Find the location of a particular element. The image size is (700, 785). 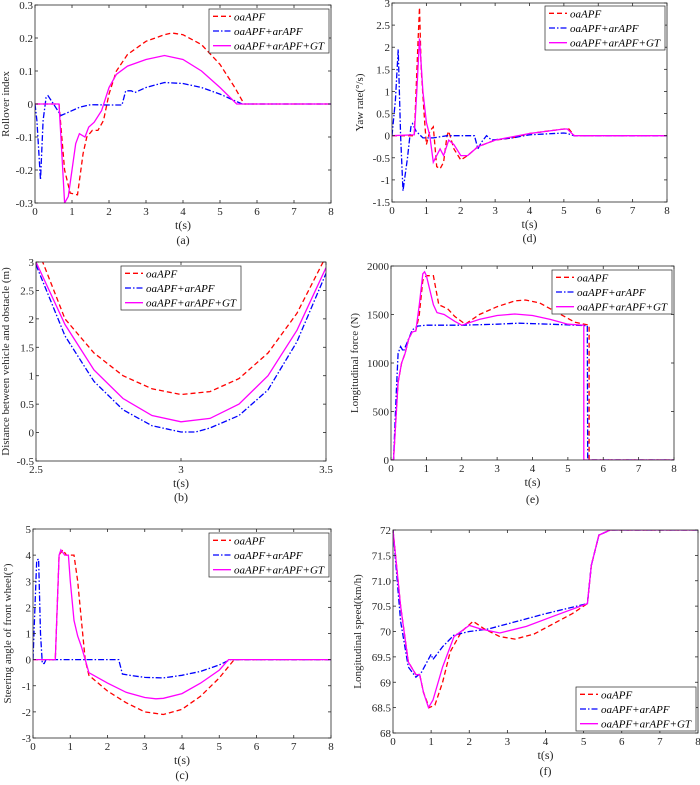

y-tick-label: 71.0 is located at coordinates (382, 582).